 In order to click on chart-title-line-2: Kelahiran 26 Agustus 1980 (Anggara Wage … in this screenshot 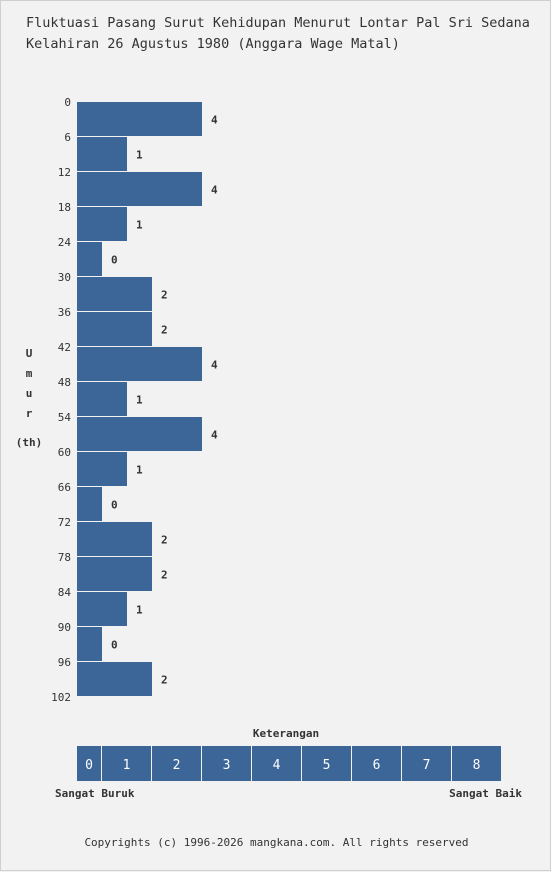, I will do `click(213, 44)`.